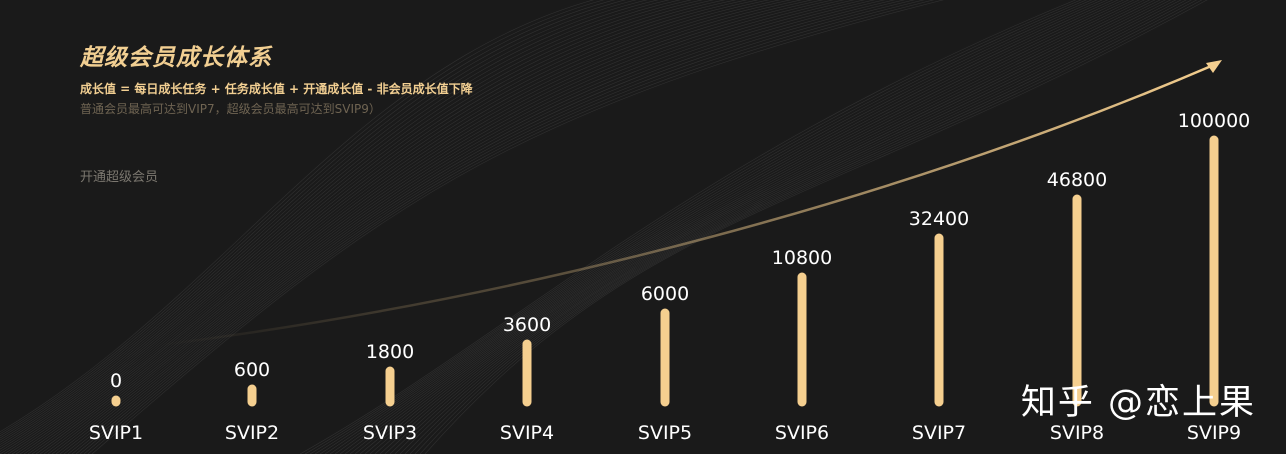 This screenshot has height=454, width=1286. Describe the element at coordinates (939, 219) in the screenshot. I see `value-label-svip7: 32400` at that location.